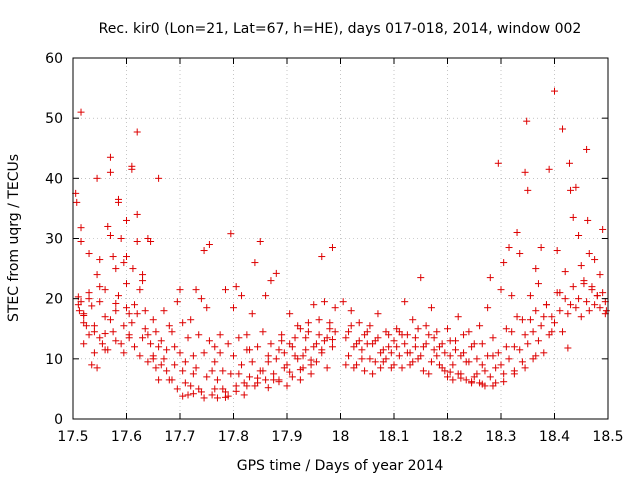 This screenshot has height=480, width=640. What do you see at coordinates (14, 238) in the screenshot?
I see `y-axis-label: STEC from uqrg / TECUs` at bounding box center [14, 238].